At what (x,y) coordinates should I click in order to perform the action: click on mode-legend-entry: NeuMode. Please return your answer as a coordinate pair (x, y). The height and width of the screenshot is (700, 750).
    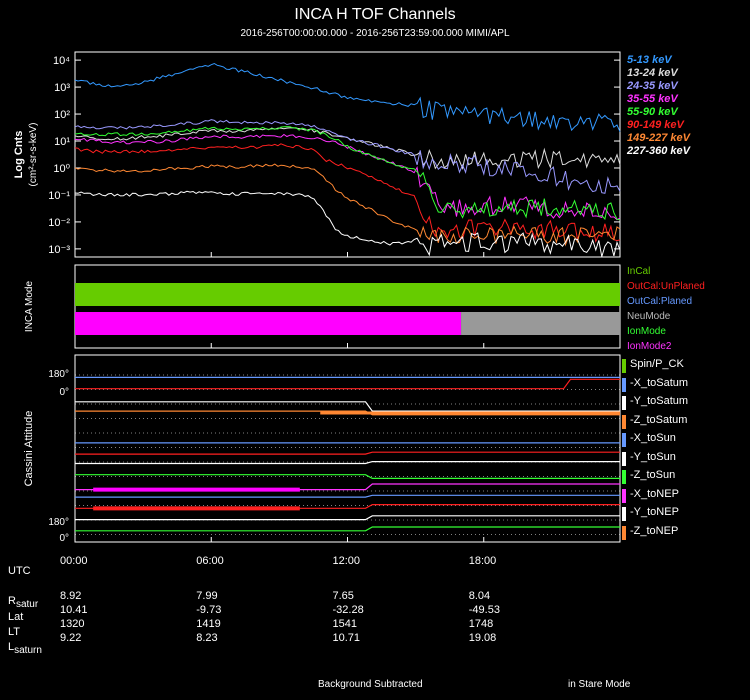
    Looking at the image, I should click on (649, 316).